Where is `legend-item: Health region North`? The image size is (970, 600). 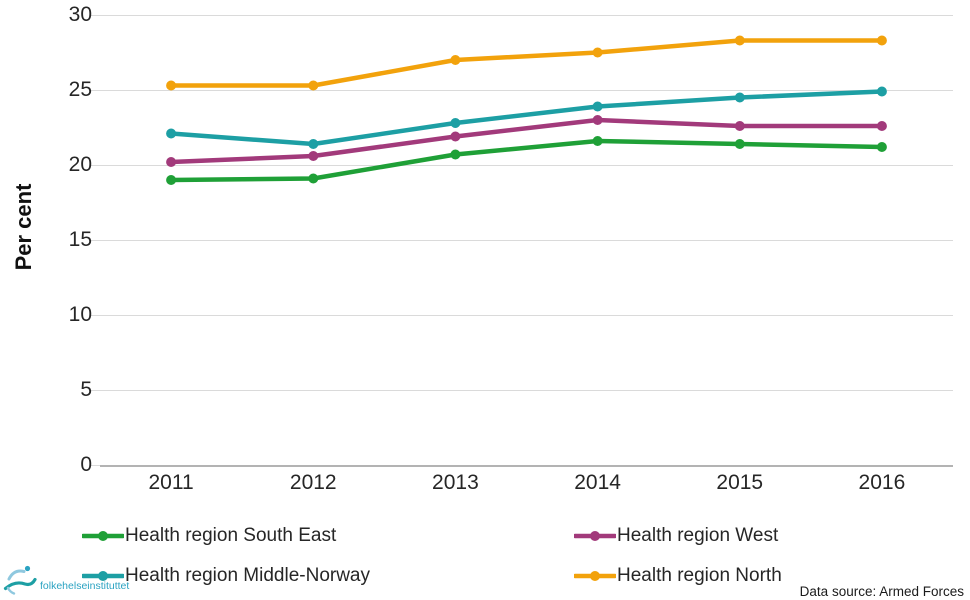
legend-item: Health region North is located at coordinates (768, 576).